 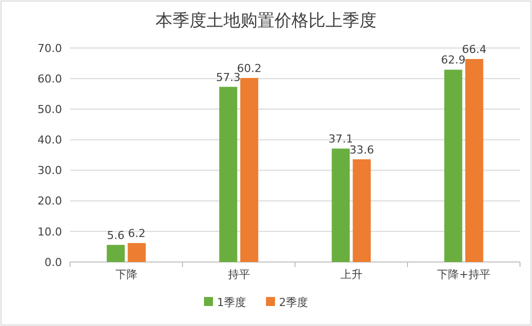 What do you see at coordinates (231, 302) in the screenshot?
I see `legend-label: 1季度` at bounding box center [231, 302].